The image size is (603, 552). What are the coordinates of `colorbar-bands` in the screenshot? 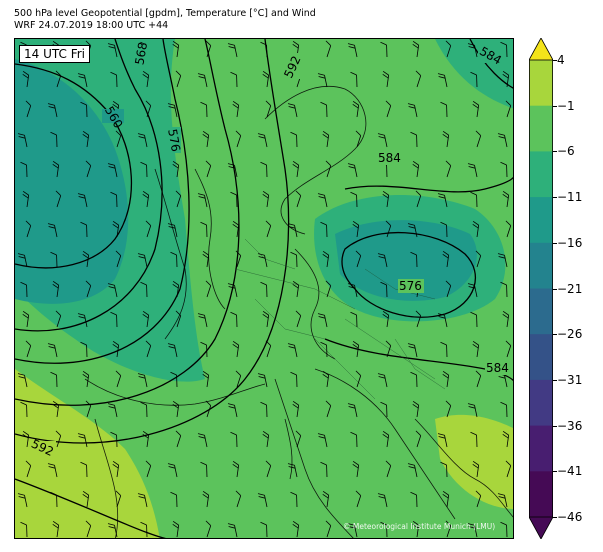 It's located at (541, 289).